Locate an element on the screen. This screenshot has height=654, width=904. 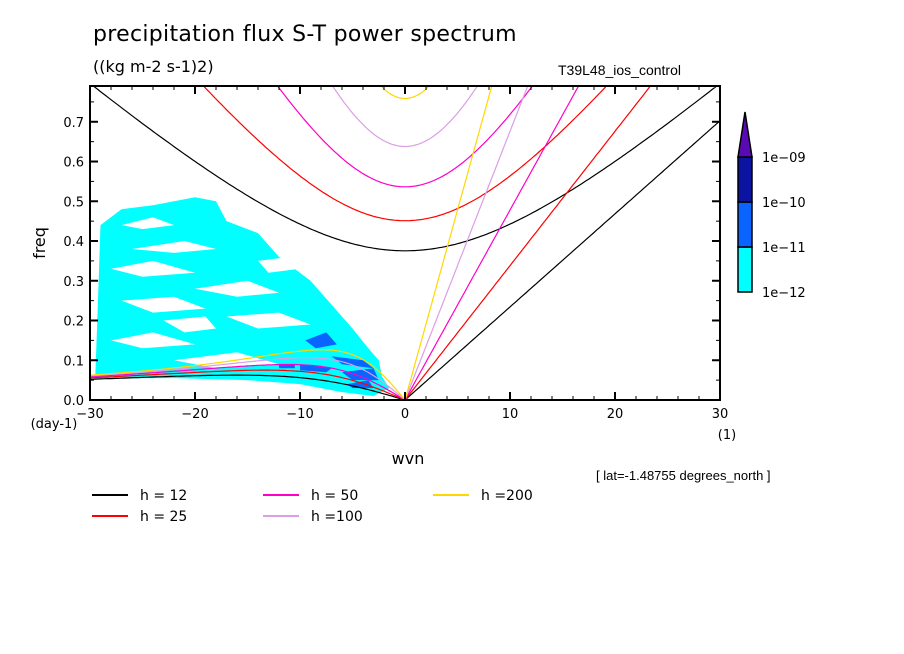
x-axis-label: wvn is located at coordinates (408, 458).